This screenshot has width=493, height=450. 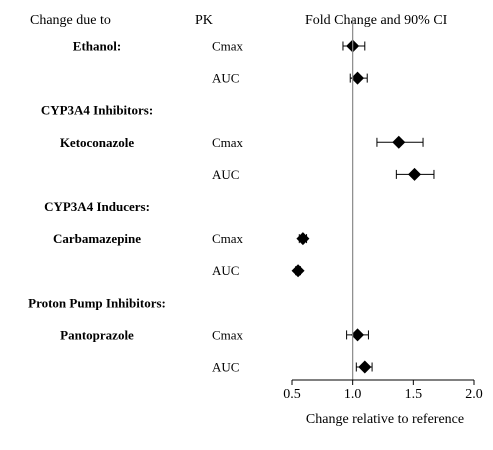 What do you see at coordinates (97, 206) in the screenshot?
I see `row-label: CYP3A4 Inducers:` at bounding box center [97, 206].